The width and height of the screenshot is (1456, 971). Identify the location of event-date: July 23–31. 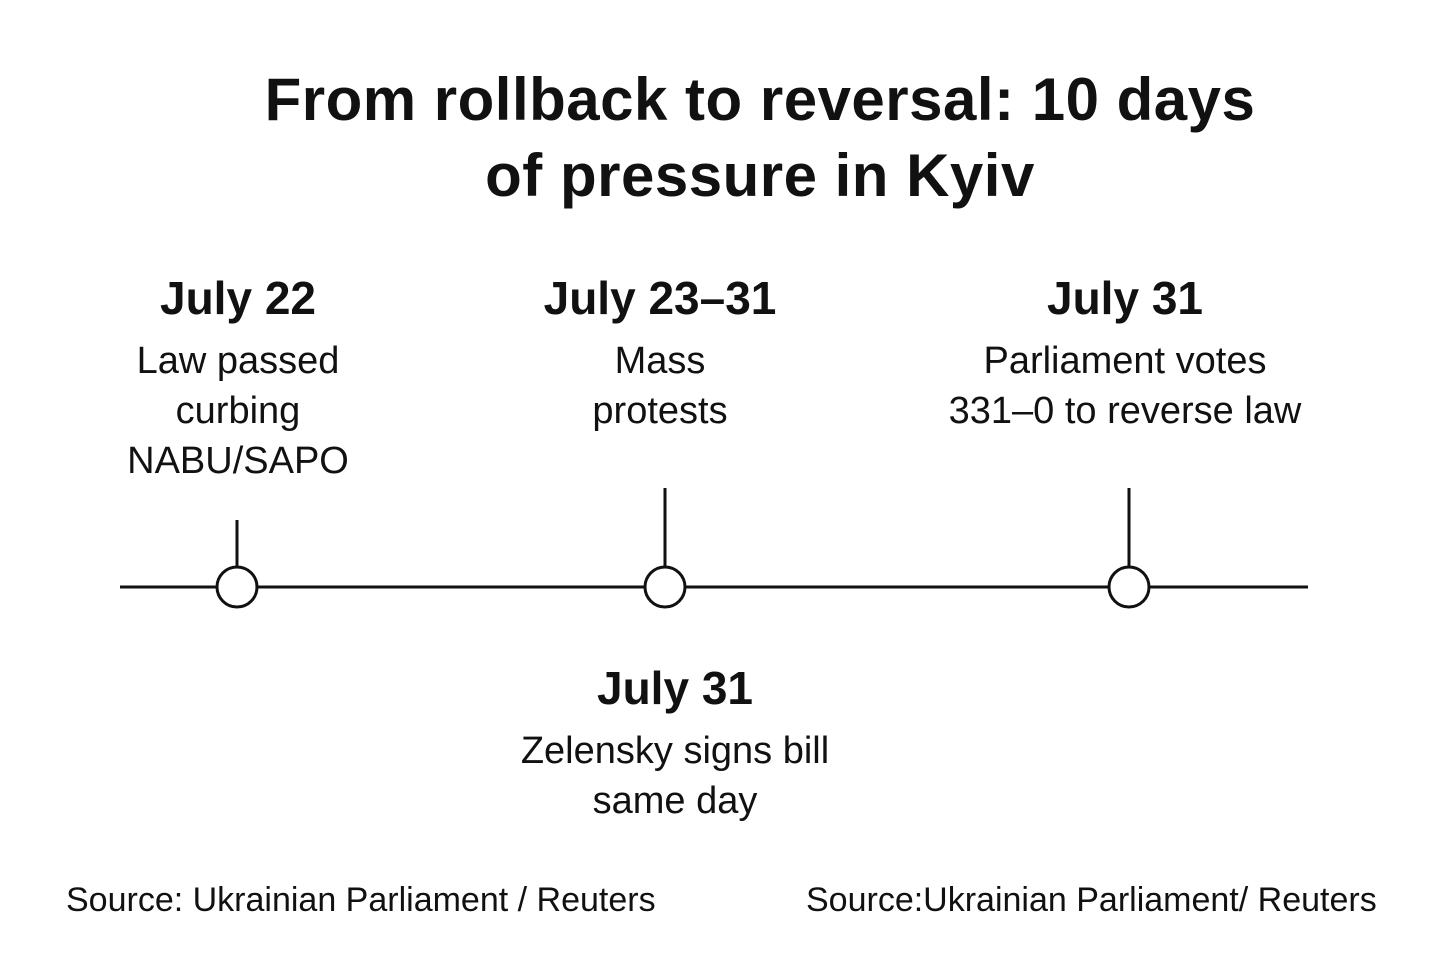
(660, 298).